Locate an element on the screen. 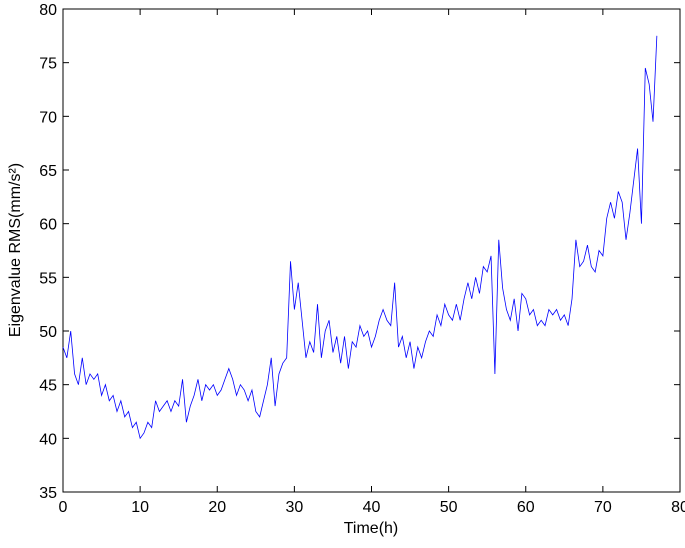 The height and width of the screenshot is (548, 685). x-tick-label: 20 is located at coordinates (217, 507).